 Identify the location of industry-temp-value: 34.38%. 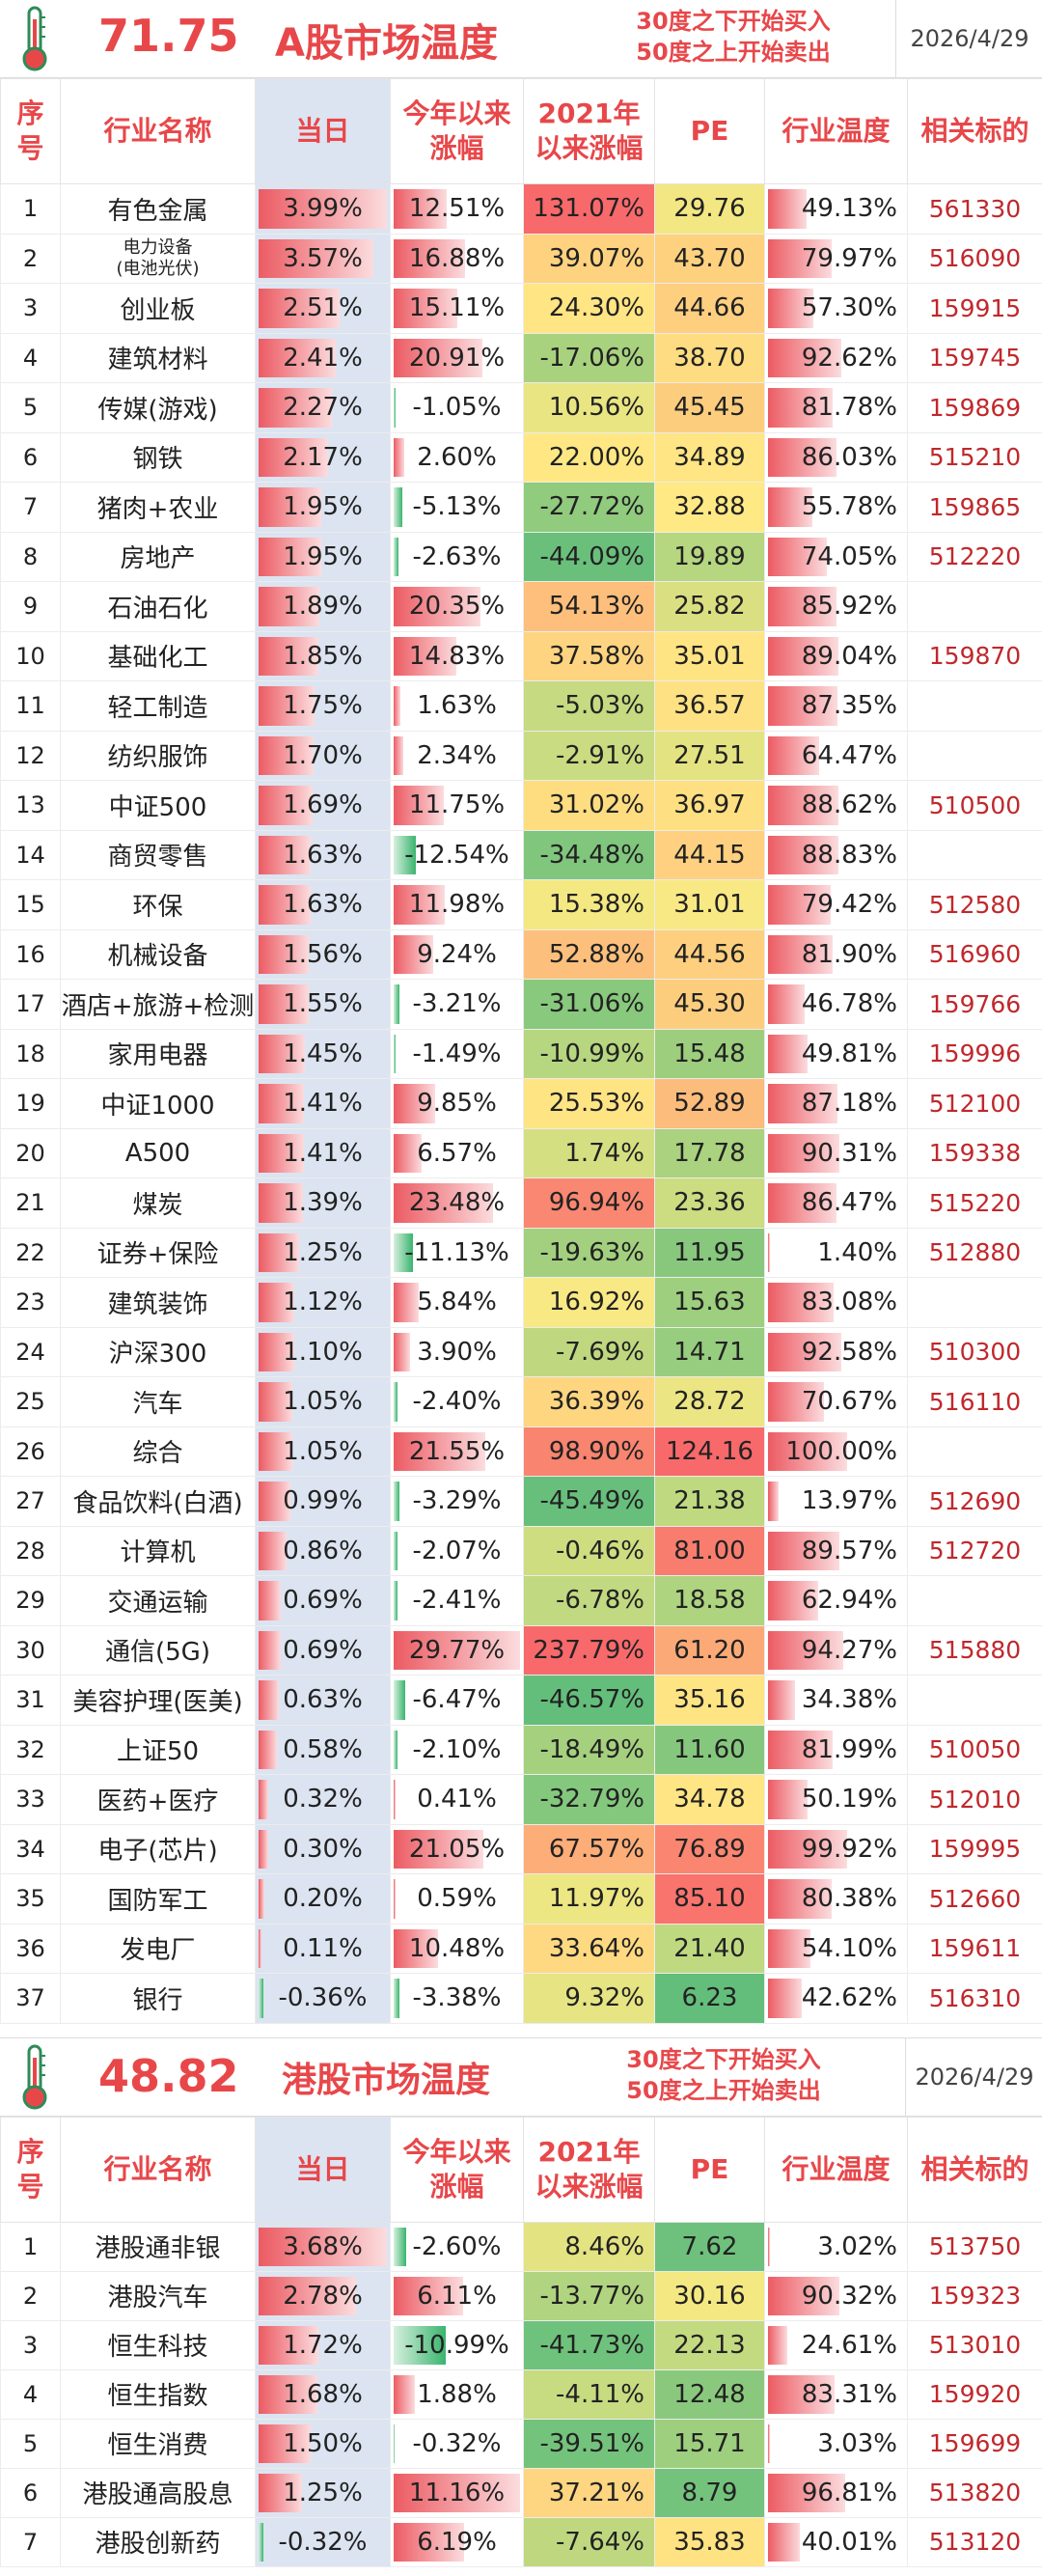
(849, 1700).